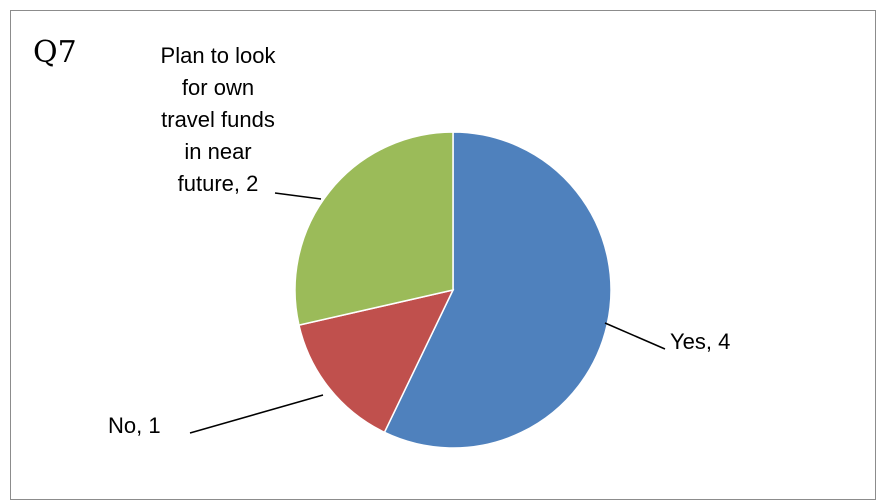 Image resolution: width=882 pixels, height=500 pixels. I want to click on data-label-yes: Yes, 4, so click(700, 341).